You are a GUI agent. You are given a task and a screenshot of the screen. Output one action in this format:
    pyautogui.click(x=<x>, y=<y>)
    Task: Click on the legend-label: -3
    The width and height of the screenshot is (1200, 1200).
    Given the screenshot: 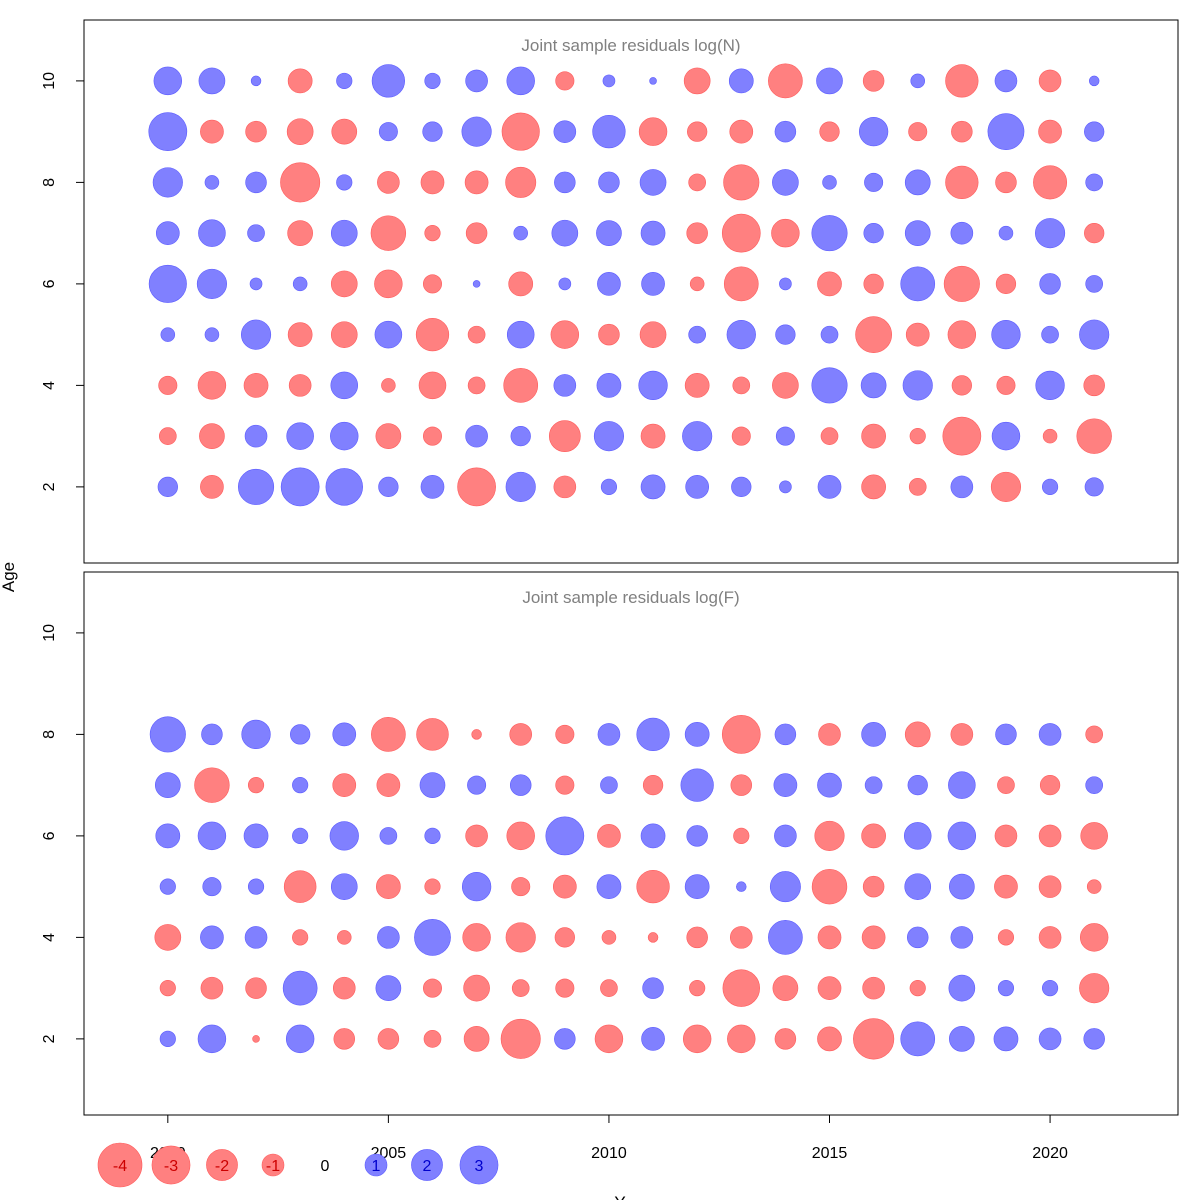 What is the action you would take?
    pyautogui.click(x=171, y=1166)
    